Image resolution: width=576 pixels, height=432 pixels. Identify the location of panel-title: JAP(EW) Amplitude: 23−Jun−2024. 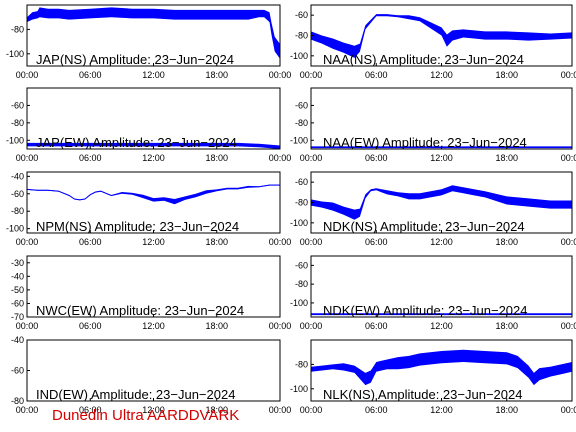
(136, 142).